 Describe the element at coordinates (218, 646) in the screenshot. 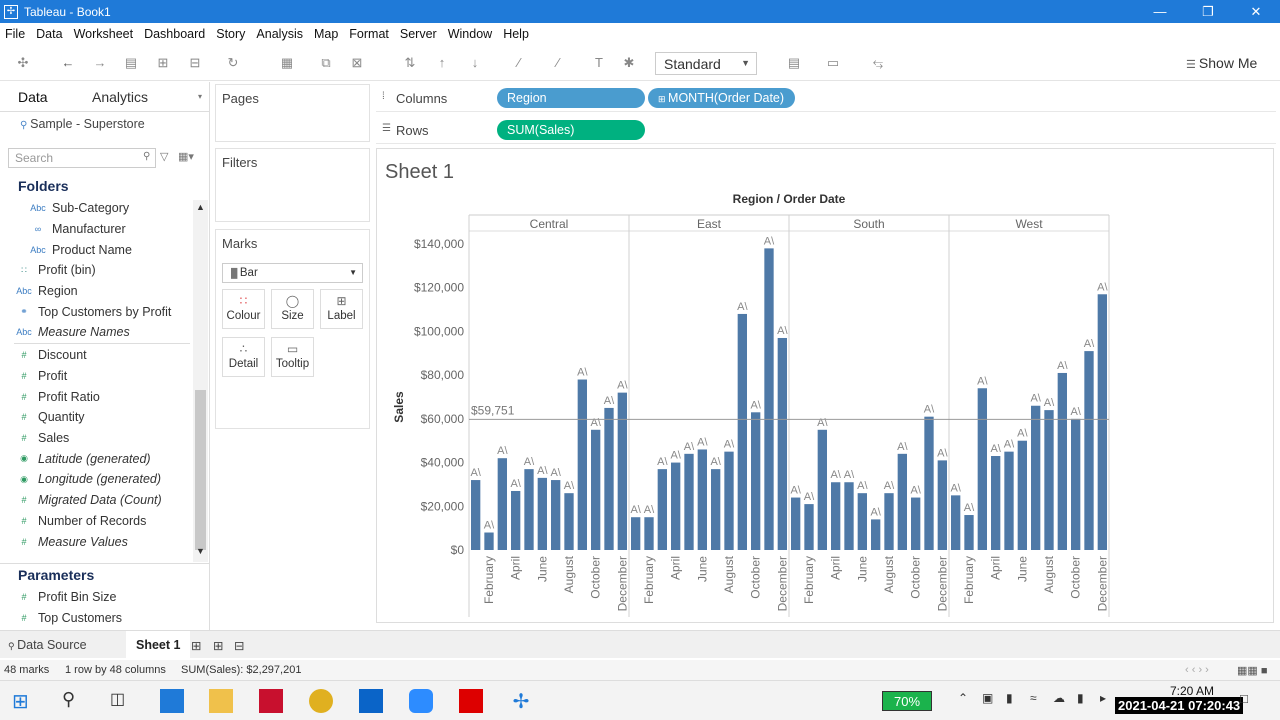

I see `new-dashboard-tab-icon: ⊞` at that location.